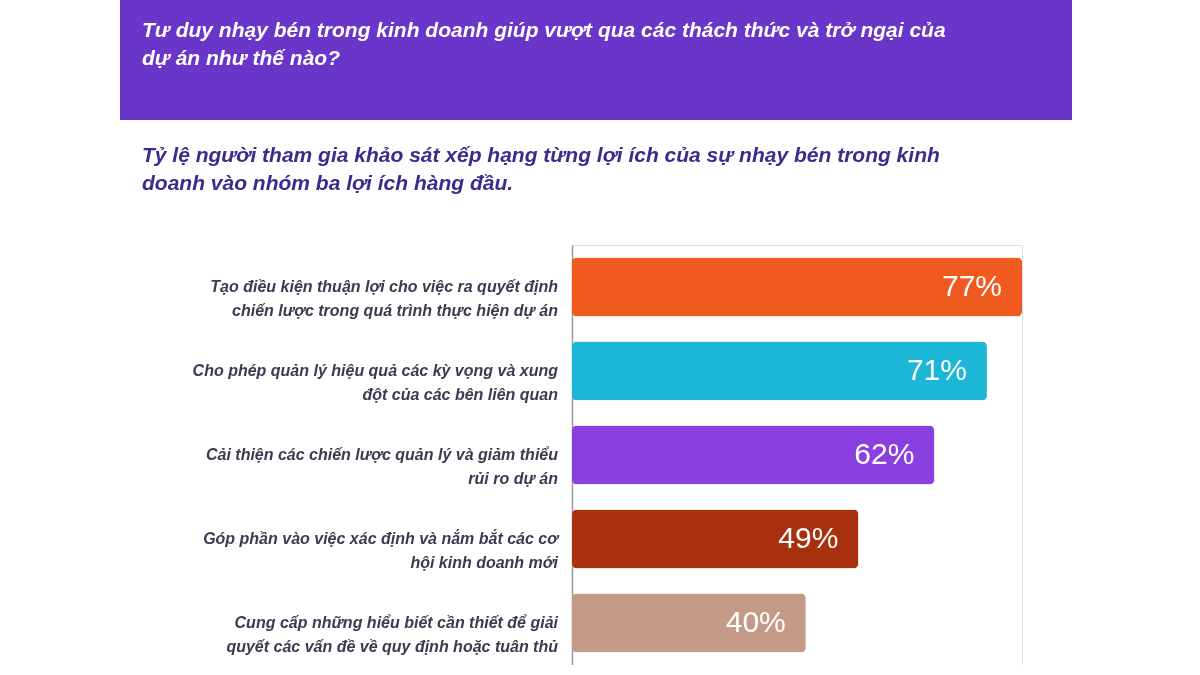 This screenshot has height=675, width=1200. Describe the element at coordinates (384, 298) in the screenshot. I see `y-tick-label: Tạo điều kiện thuận lợi cho việc ra quyết định chiến lược trong quá trình thực hiện dự án` at that location.